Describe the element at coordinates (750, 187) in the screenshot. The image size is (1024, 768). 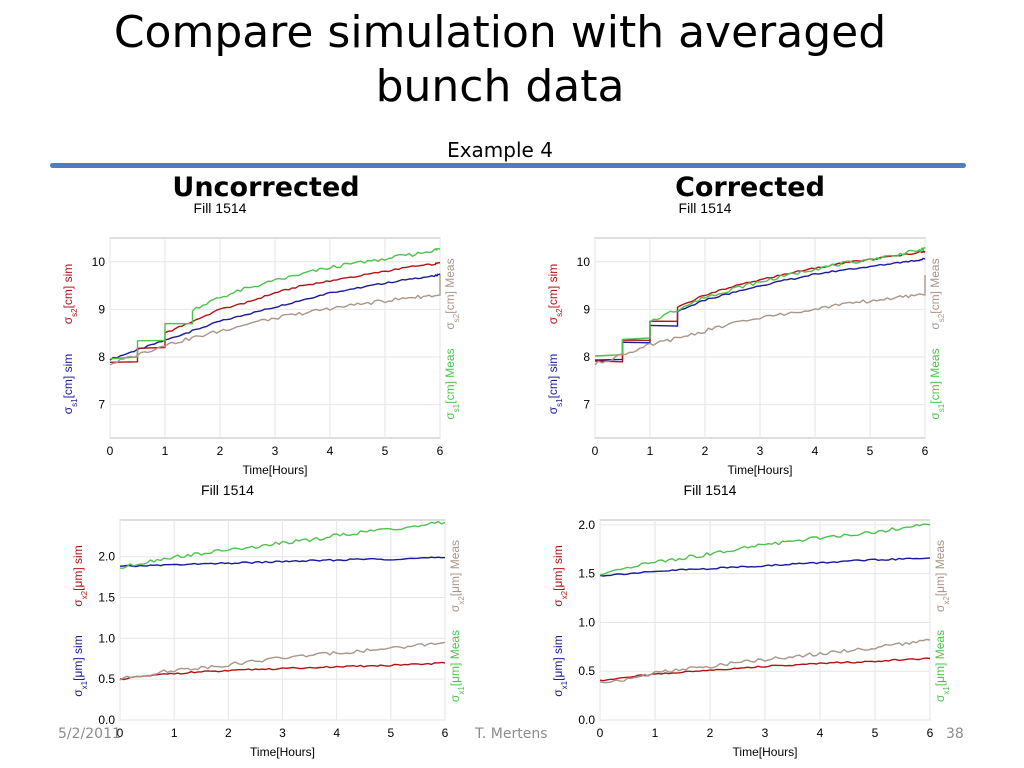
I see `corrected-heading: Corrected` at that location.